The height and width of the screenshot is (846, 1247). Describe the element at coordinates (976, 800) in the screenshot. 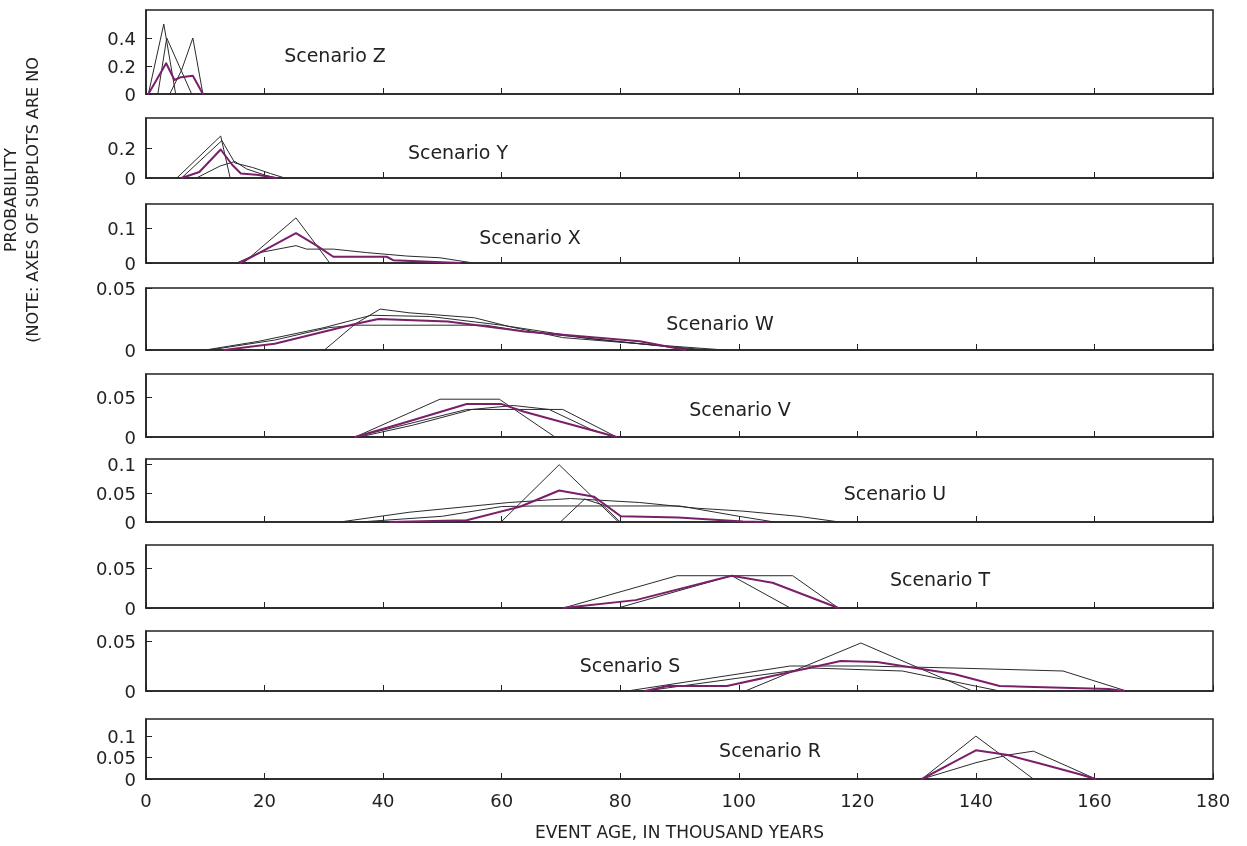

I see `x-tick-label: 140` at that location.